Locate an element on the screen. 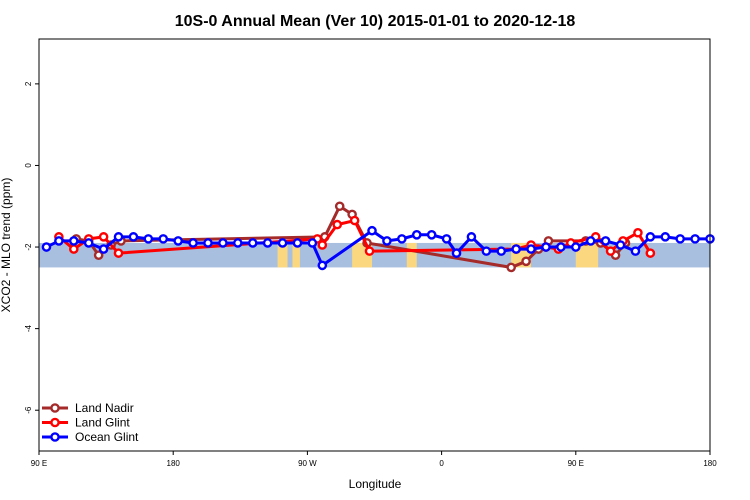 This screenshot has width=750, height=500. y-tick-label: -4 is located at coordinates (28, 329).